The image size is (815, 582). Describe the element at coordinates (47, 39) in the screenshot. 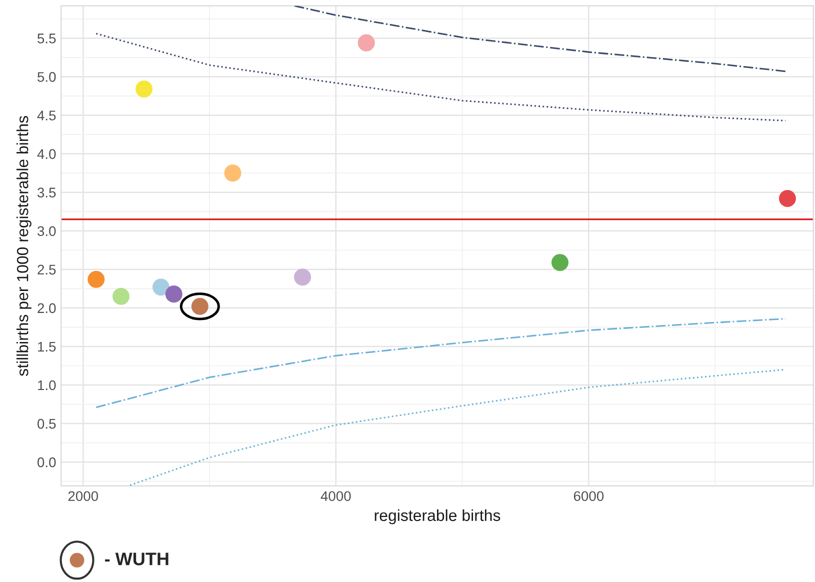

I see `y-tick-label: 5.5` at that location.